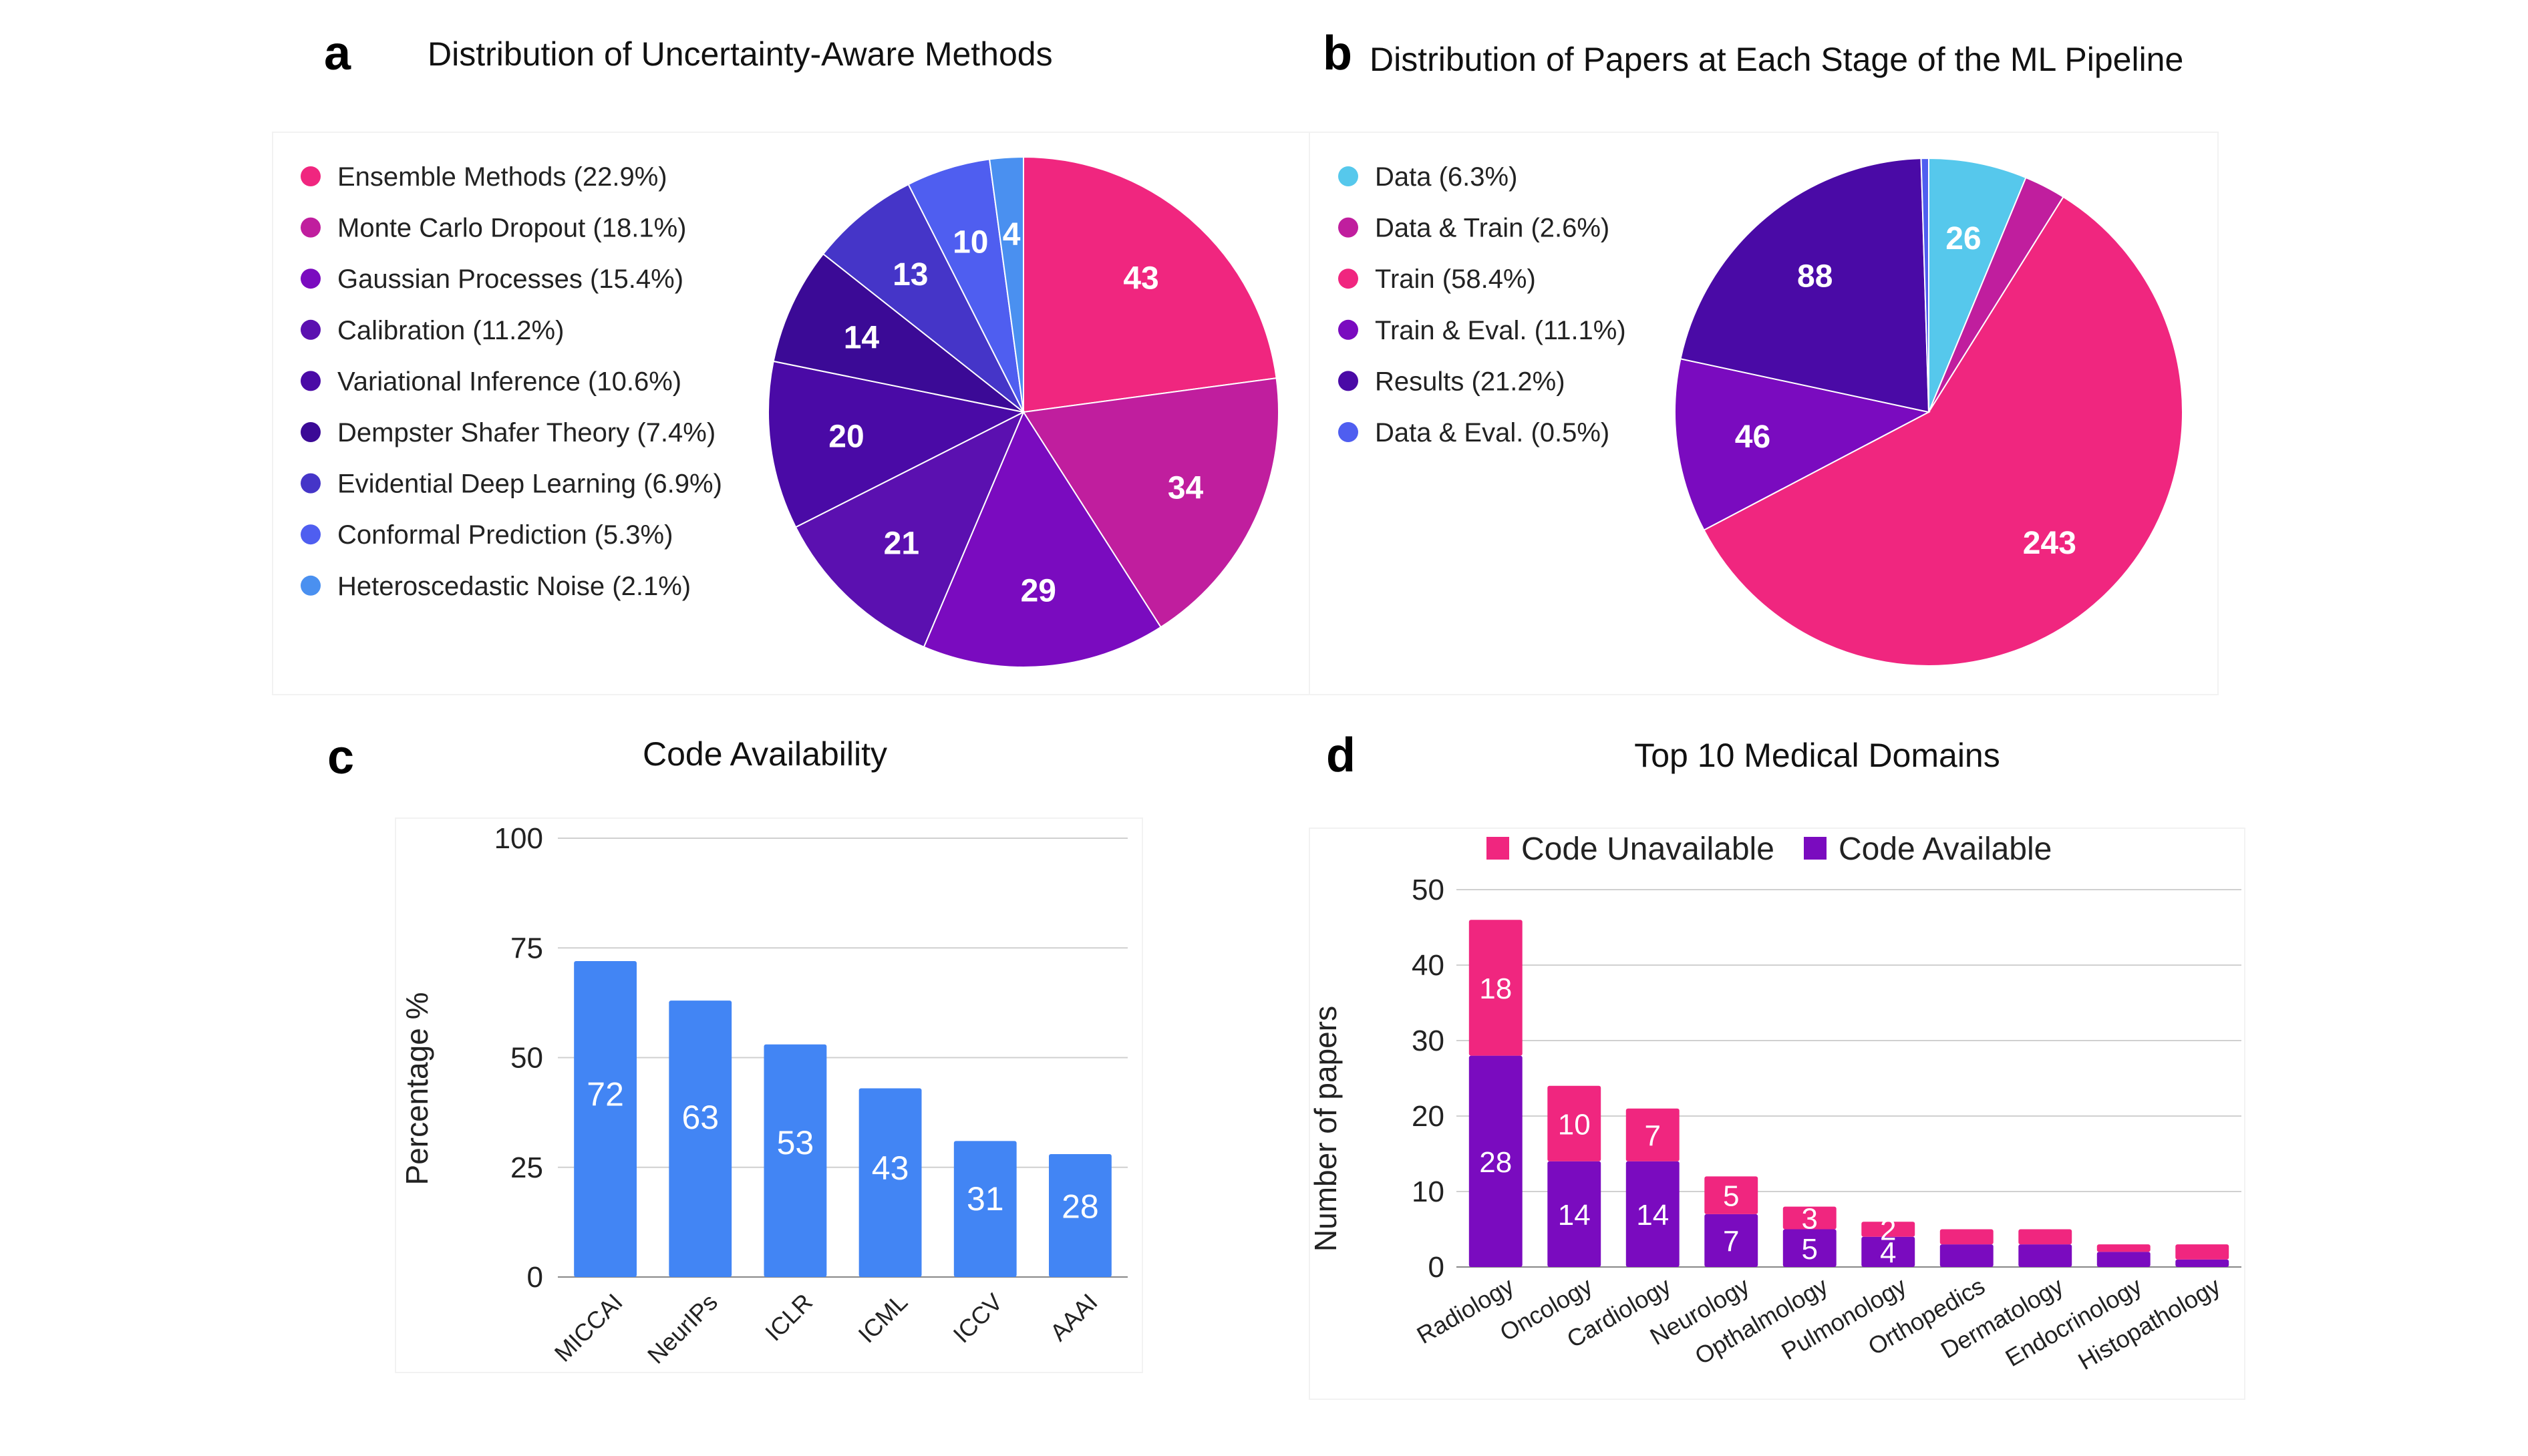  Describe the element at coordinates (514, 586) in the screenshot. I see `legend-item-label: Heteroscedastic Noise (2.1%)` at that location.